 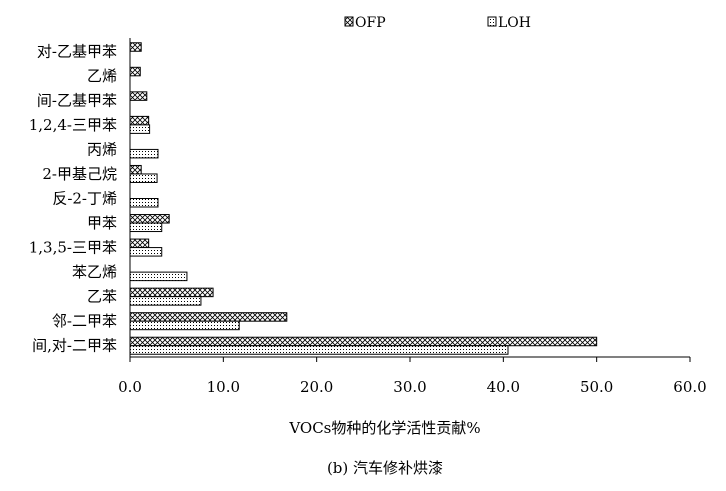 What do you see at coordinates (689, 387) in the screenshot?
I see `x-tick-label: 60.0` at bounding box center [689, 387].